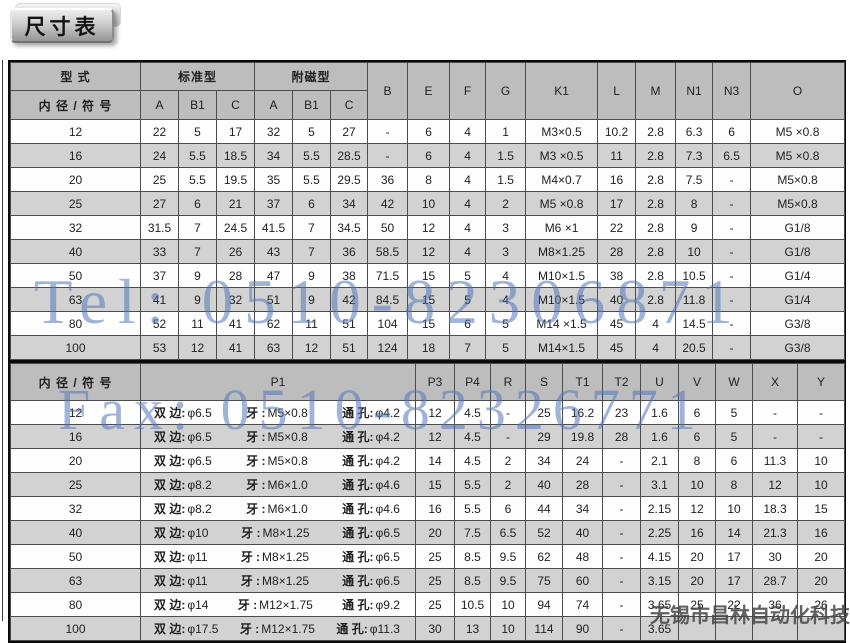  I want to click on value-cell: 19.8, so click(582, 436).